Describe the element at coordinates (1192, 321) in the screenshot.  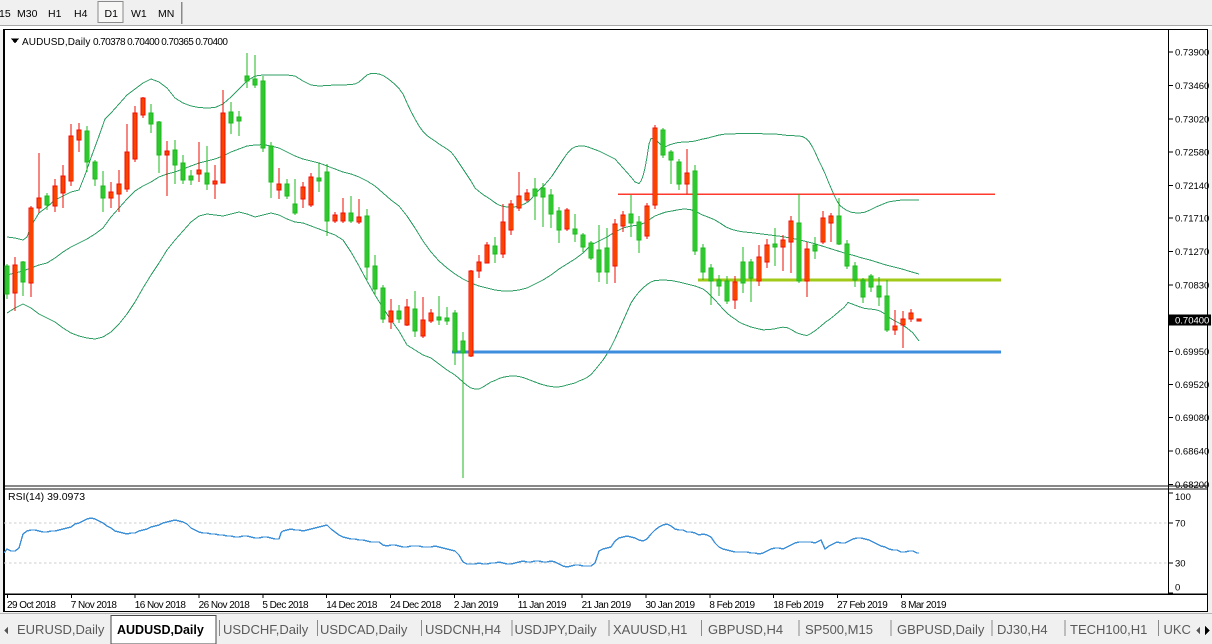
I see `svg-text: 0.70400` at that location.